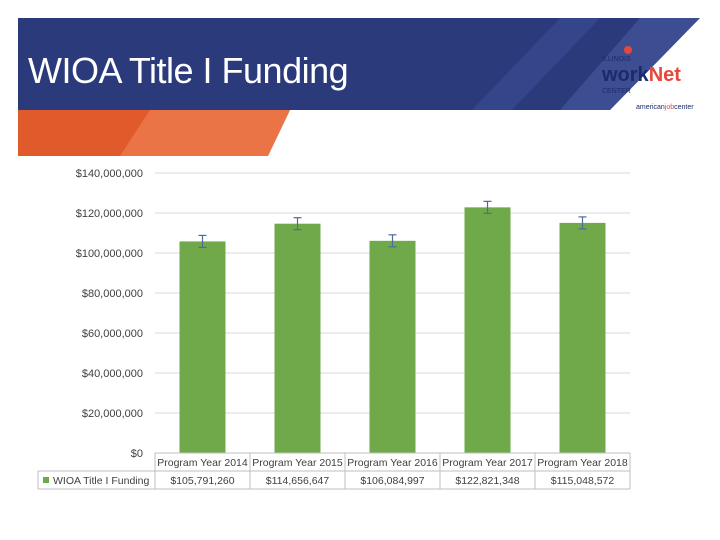 The image size is (720, 540). What do you see at coordinates (628, 50) in the screenshot?
I see `logo-person-icon` at bounding box center [628, 50].